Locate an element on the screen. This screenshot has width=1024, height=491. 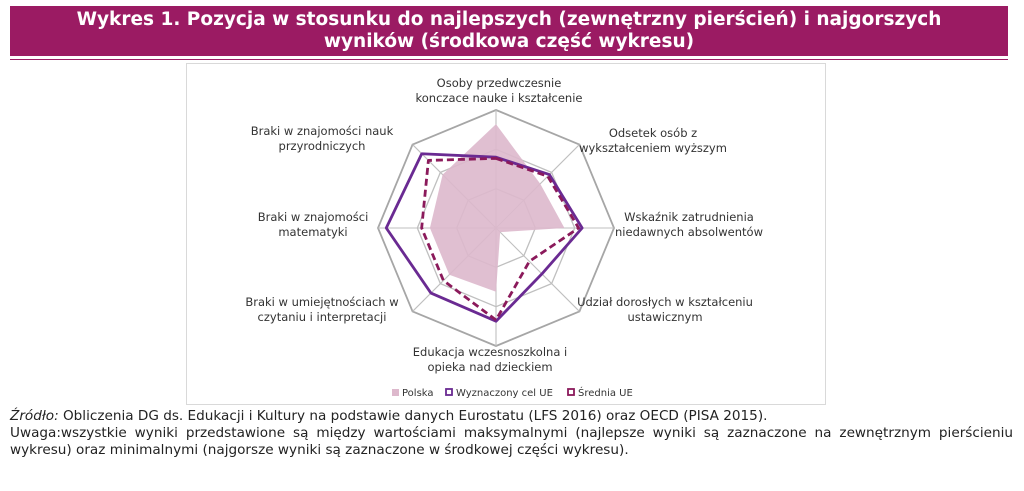
axis-label-8: Braki w znajomości nauk przyrodniczych is located at coordinates (322, 138).